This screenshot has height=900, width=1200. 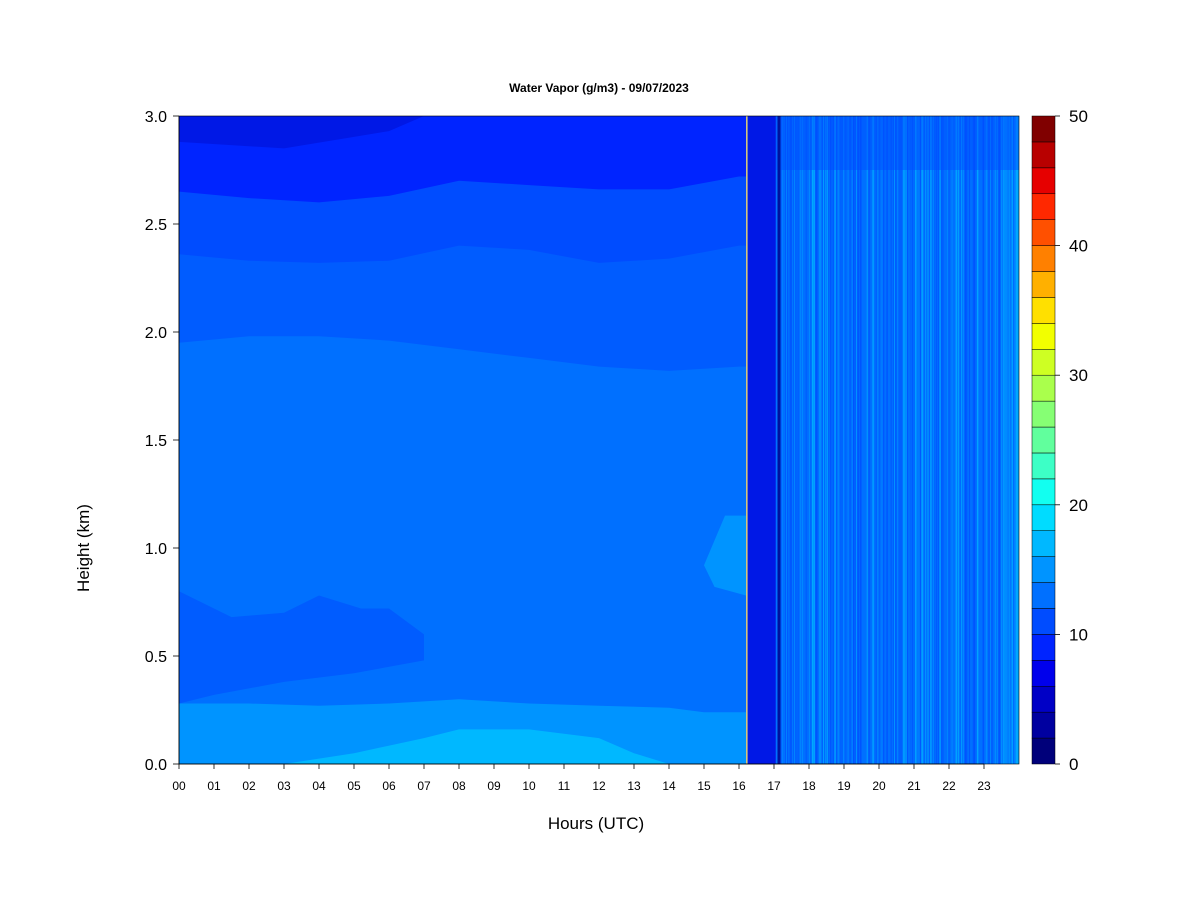 I want to click on x-tick-label: 19, so click(x=844, y=786).